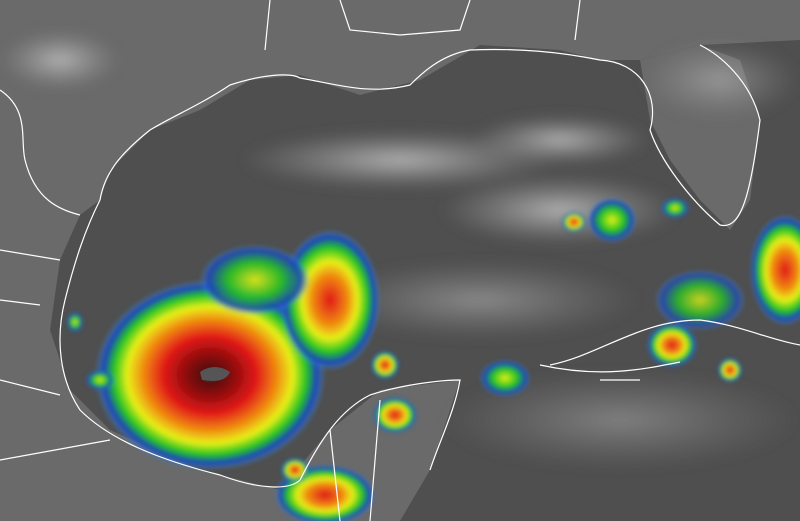 The image size is (800, 521). I want to click on cuba-storms, so click(672, 345).